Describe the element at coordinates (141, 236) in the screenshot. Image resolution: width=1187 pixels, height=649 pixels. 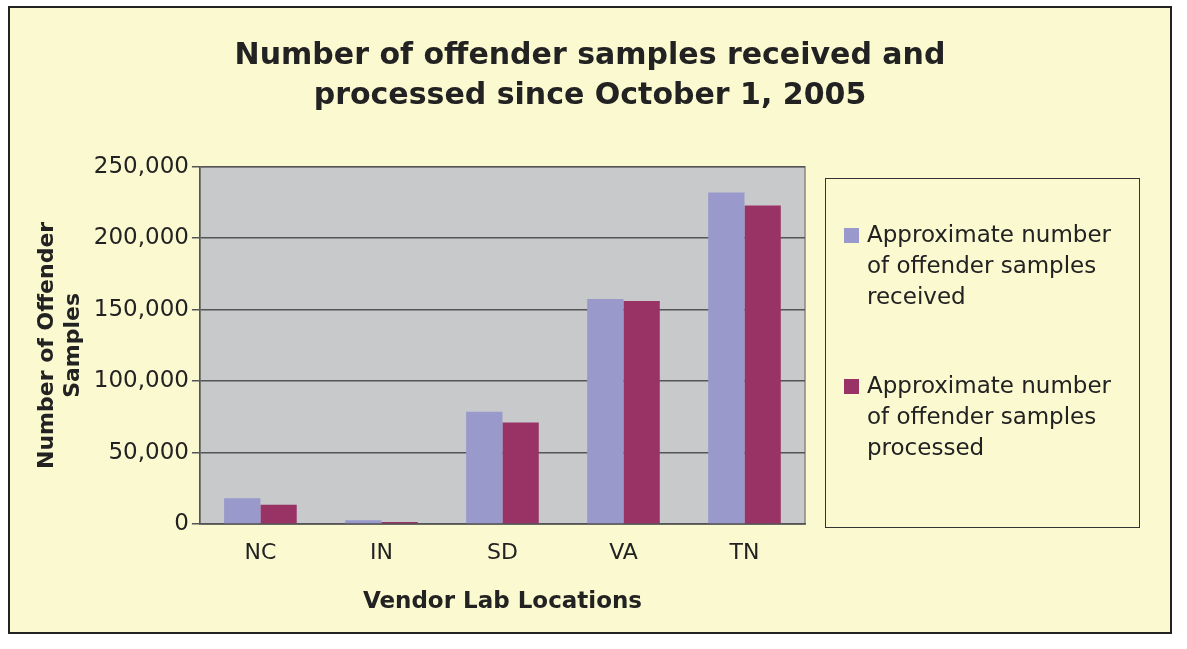
I see `y-tick-label: 200,000` at that location.